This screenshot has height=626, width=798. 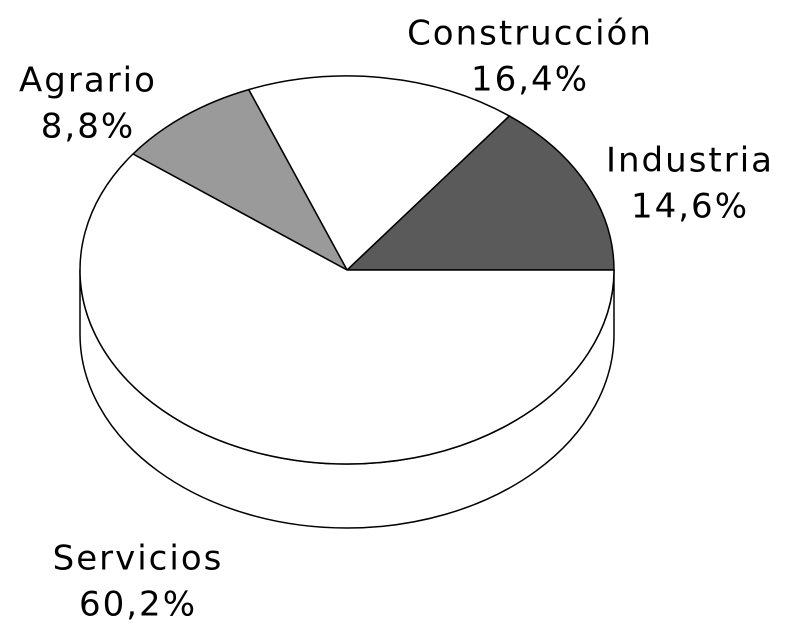 What do you see at coordinates (138, 559) in the screenshot?
I see `slice-label: Servicios` at bounding box center [138, 559].